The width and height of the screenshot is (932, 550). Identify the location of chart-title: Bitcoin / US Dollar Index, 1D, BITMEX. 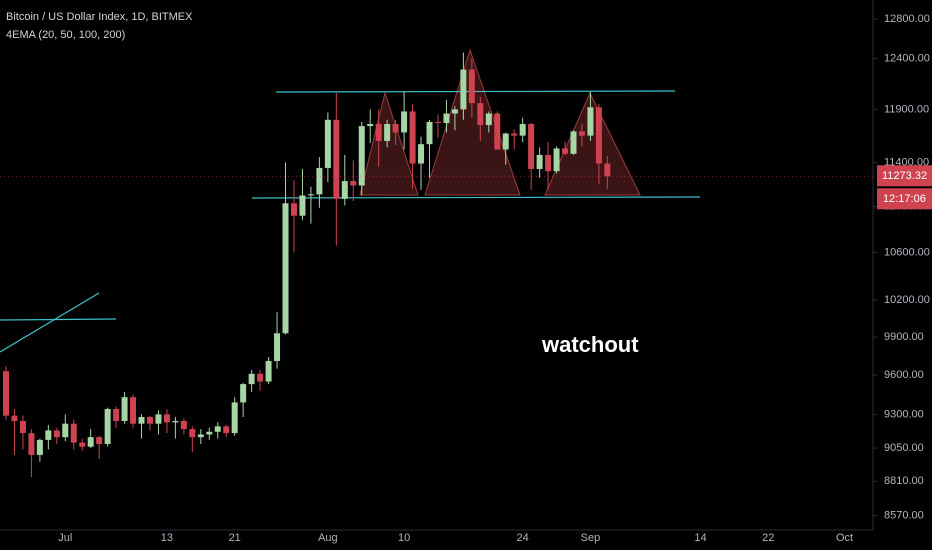
(99, 17).